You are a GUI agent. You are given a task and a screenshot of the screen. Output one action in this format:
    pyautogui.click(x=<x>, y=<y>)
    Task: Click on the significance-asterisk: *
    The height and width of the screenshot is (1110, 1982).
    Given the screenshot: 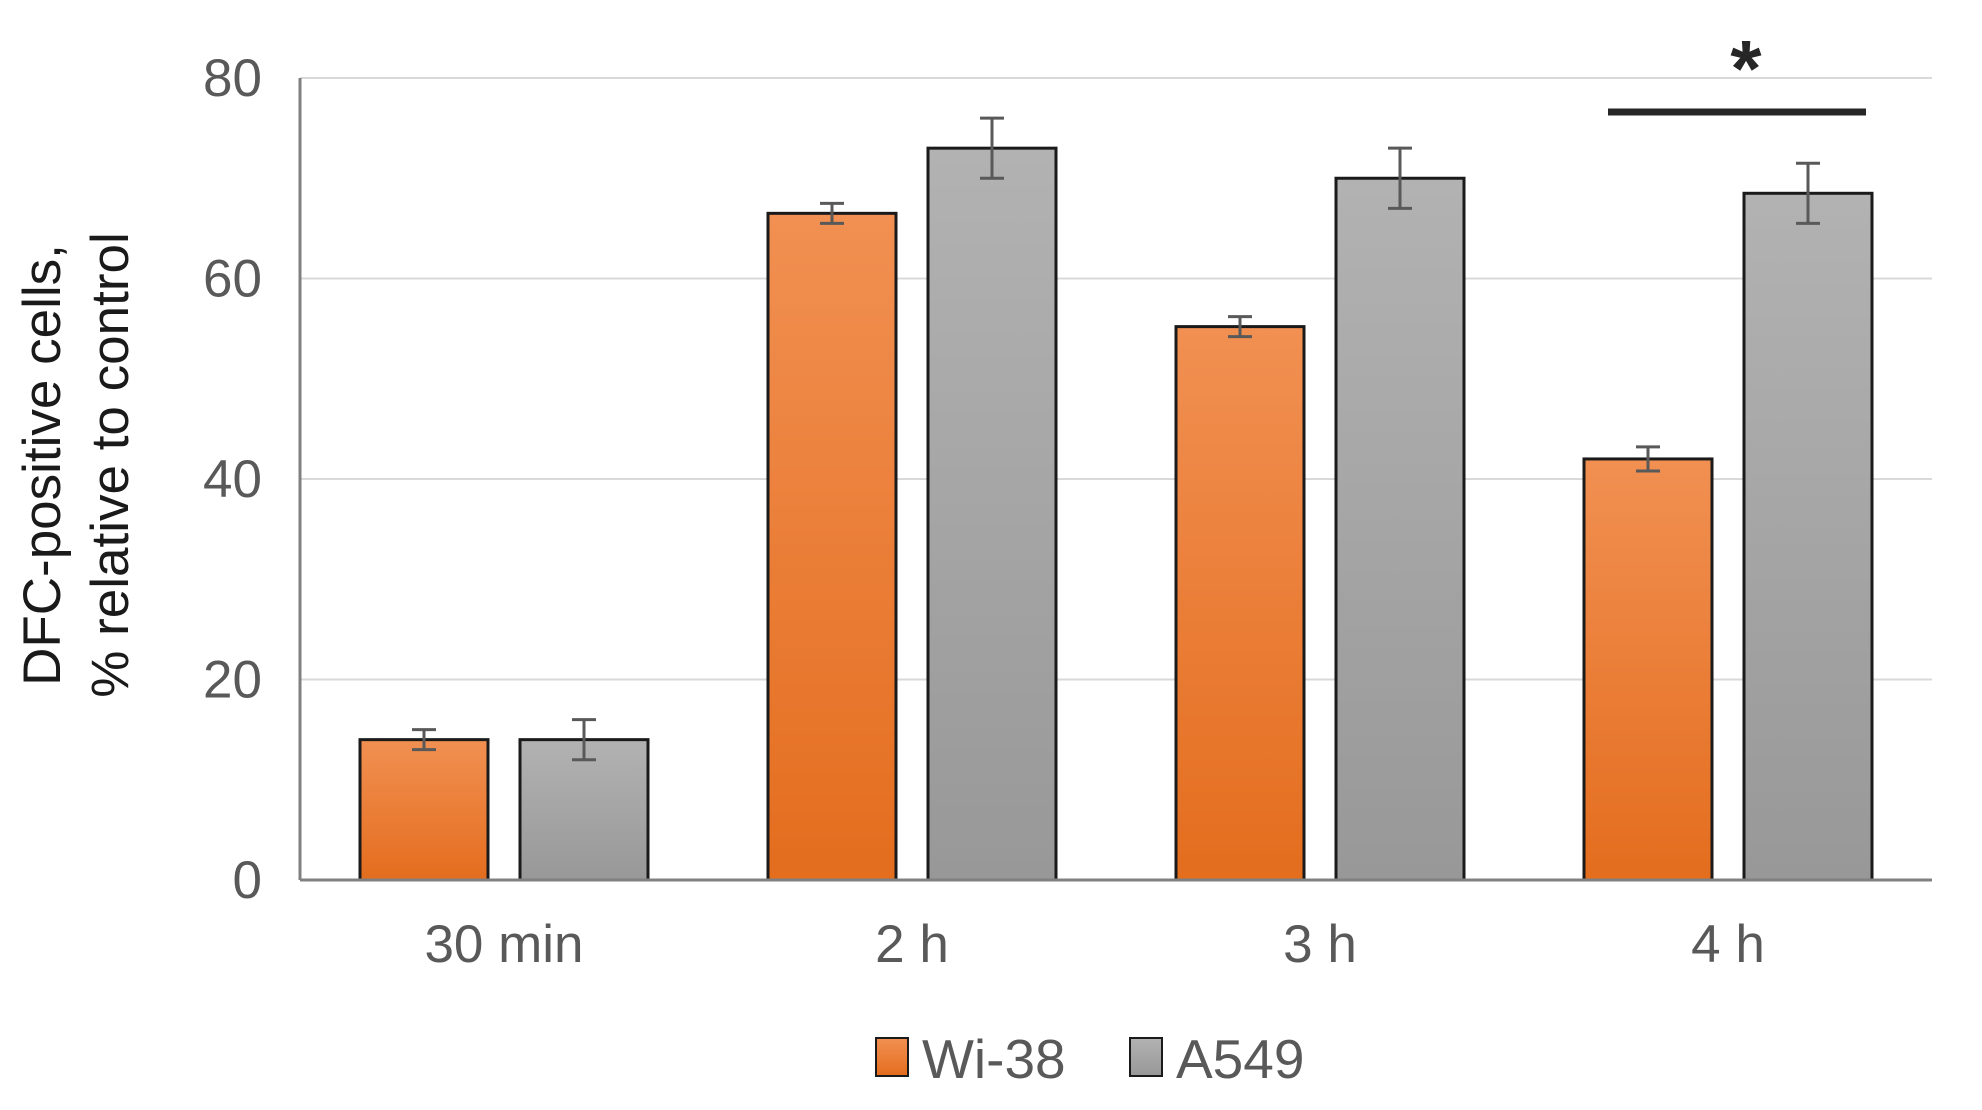 What is the action you would take?
    pyautogui.click(x=1746, y=68)
    